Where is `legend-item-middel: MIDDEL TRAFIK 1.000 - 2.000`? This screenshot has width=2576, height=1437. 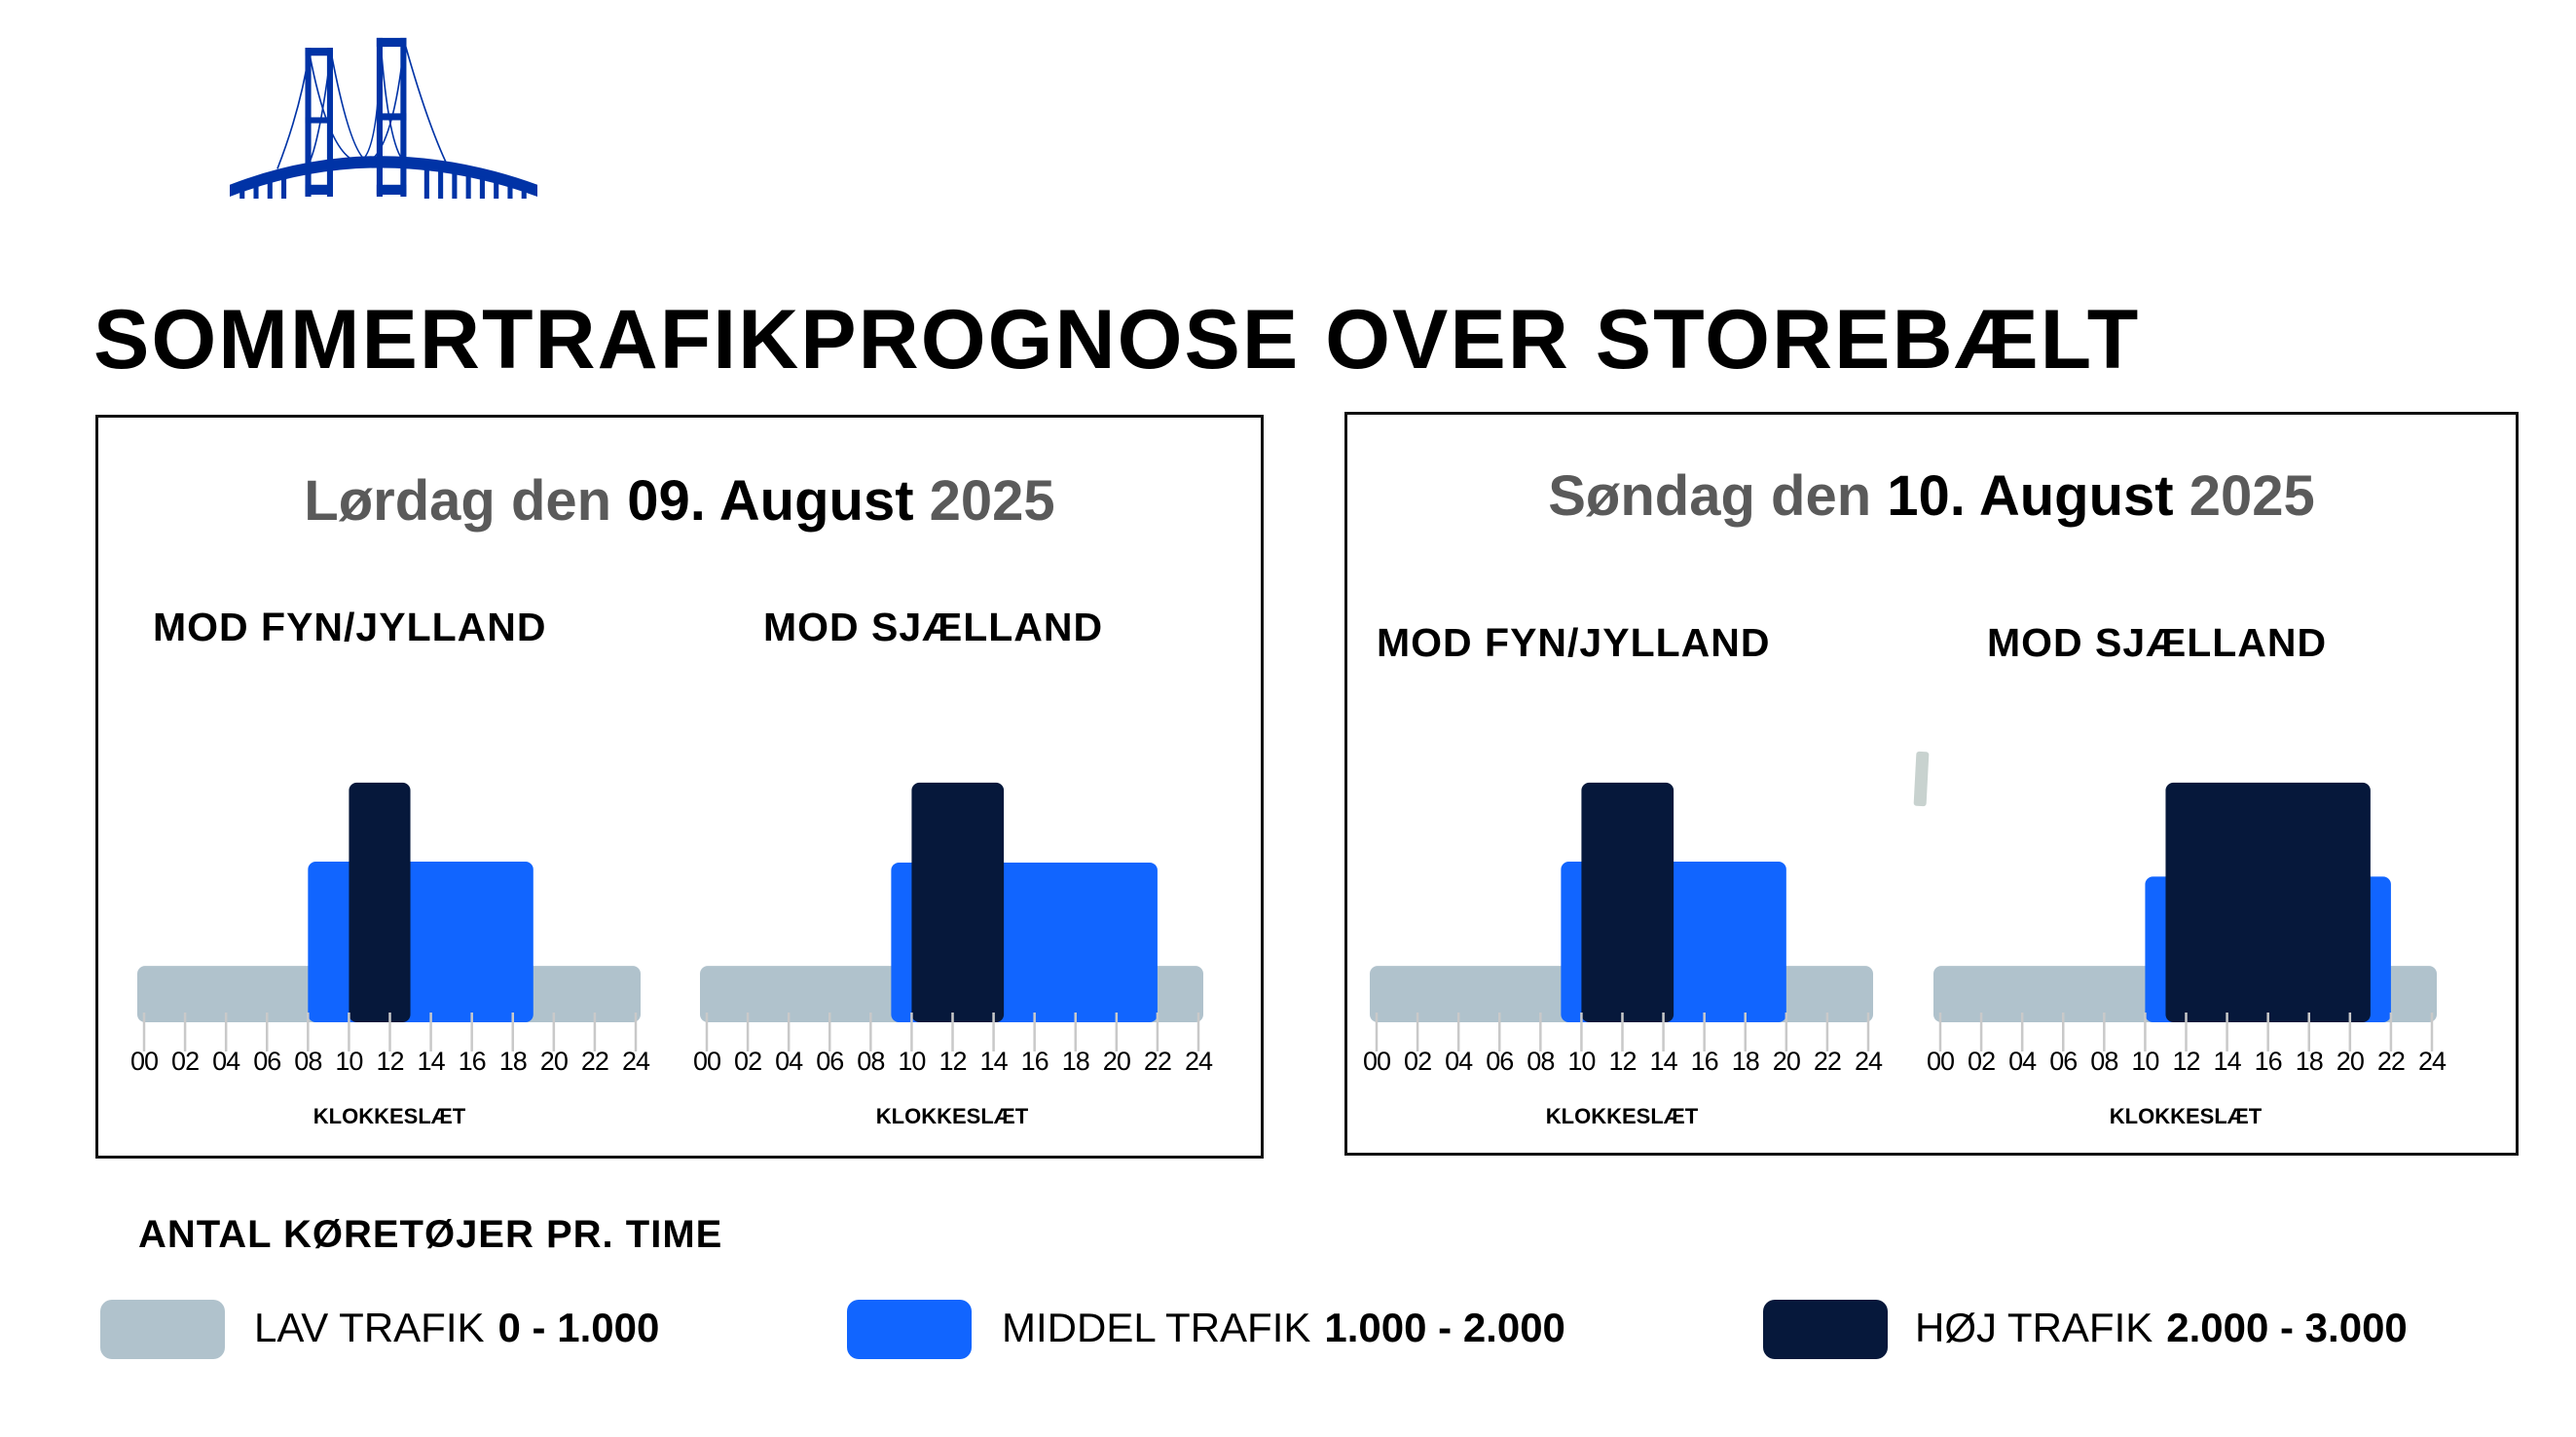
legend-item-middel: MIDDEL TRAFIK 1.000 - 2.000 is located at coordinates (1283, 1328).